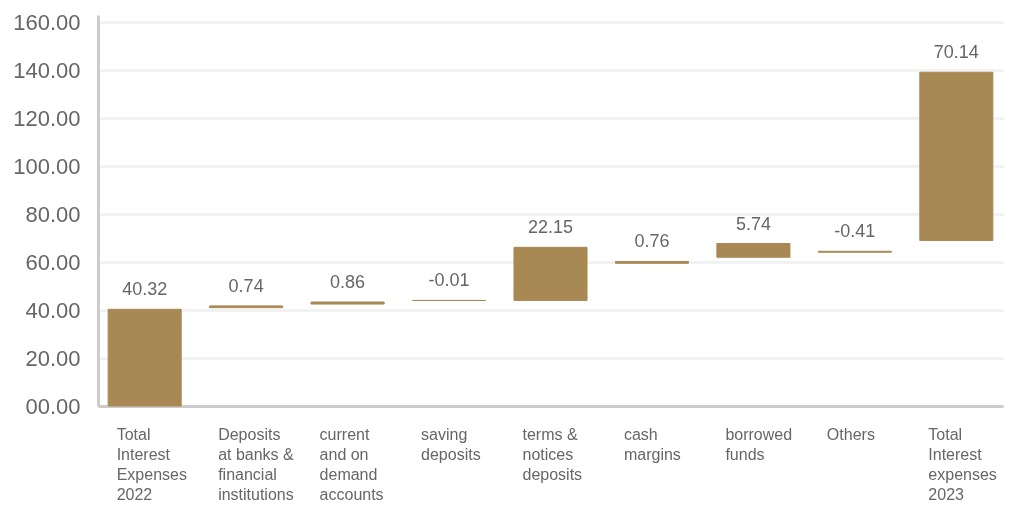  I want to click on y-tick-label: 140.00, so click(47, 70).